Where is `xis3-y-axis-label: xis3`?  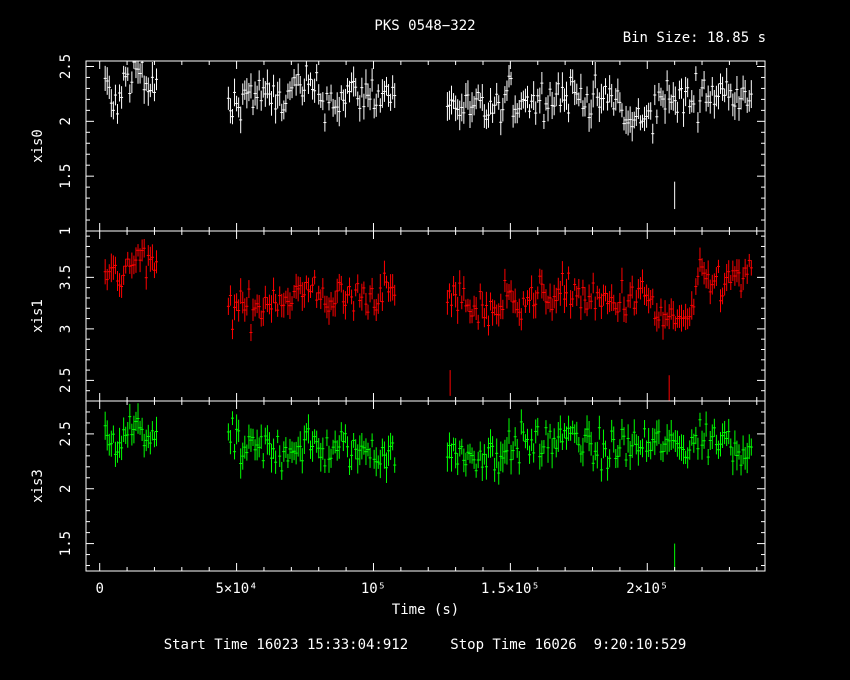 xis3-y-axis-label: xis3 is located at coordinates (38, 486).